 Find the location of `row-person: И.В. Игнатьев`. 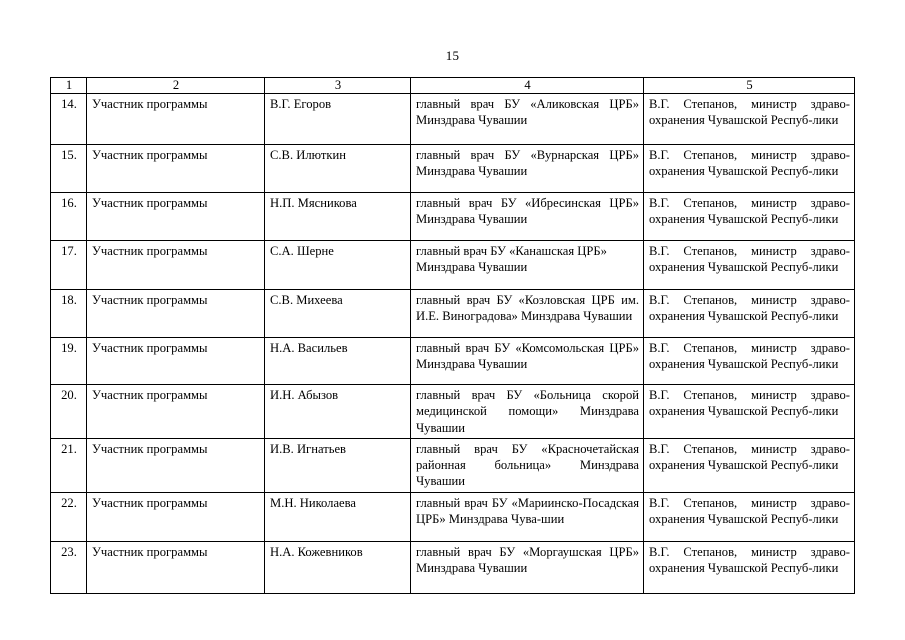

row-person: И.В. Игнатьев is located at coordinates (337, 465).